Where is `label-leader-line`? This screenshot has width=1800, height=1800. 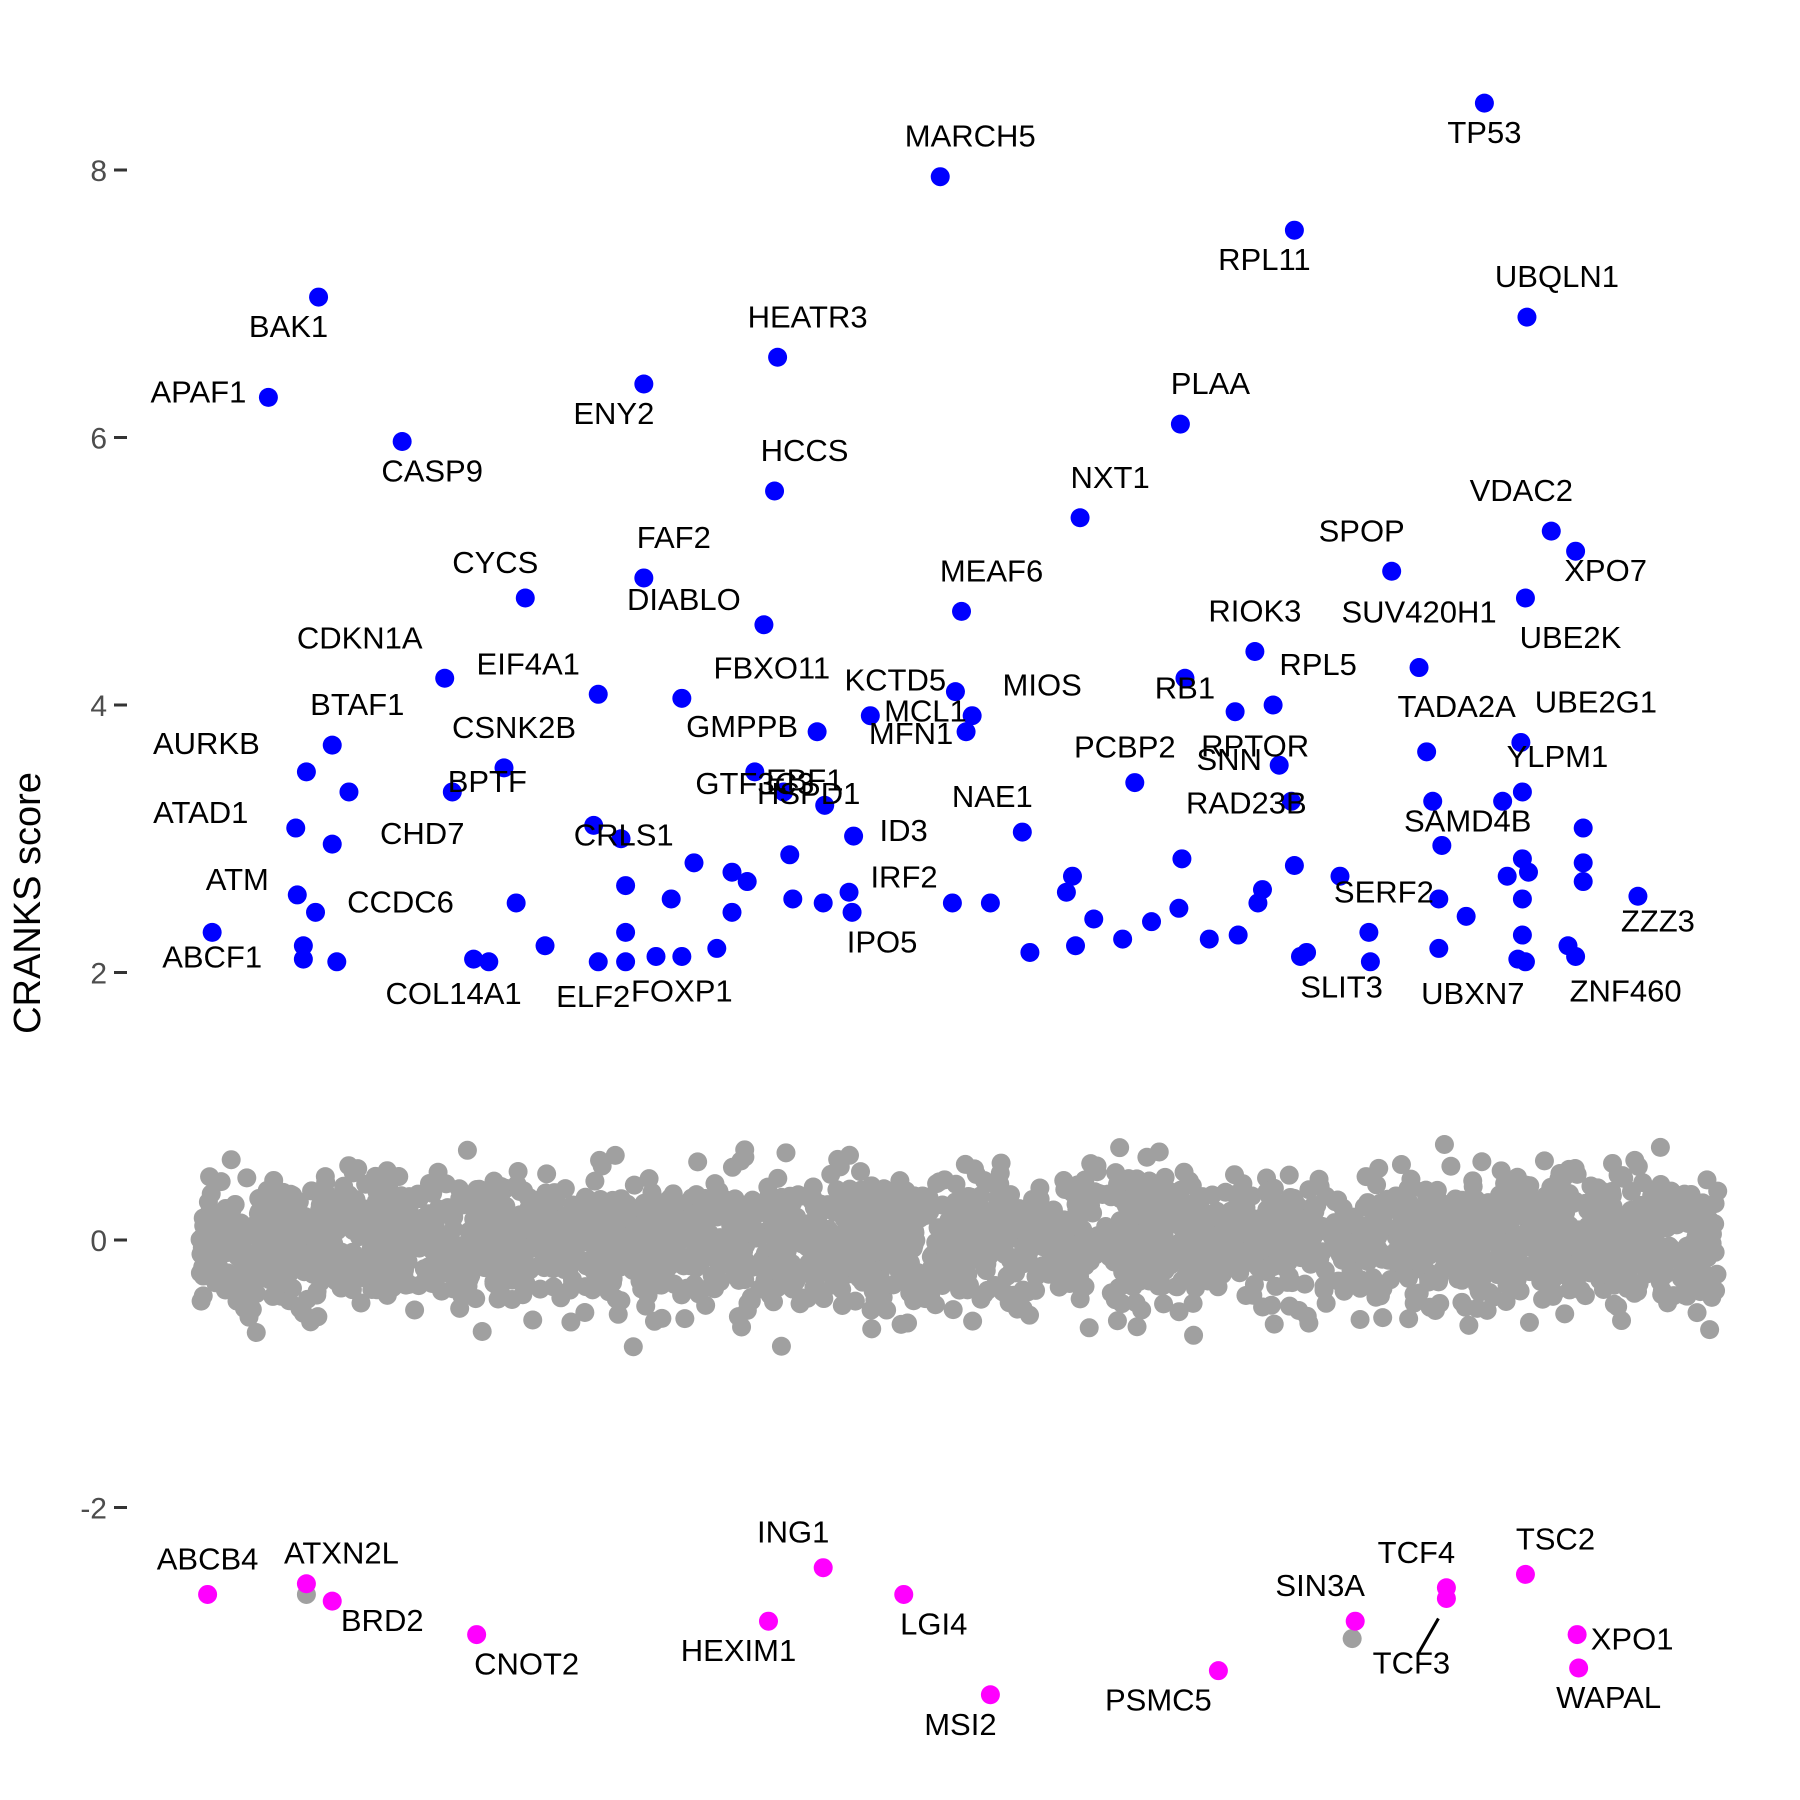
label-leader-line is located at coordinates (1428, 1636).